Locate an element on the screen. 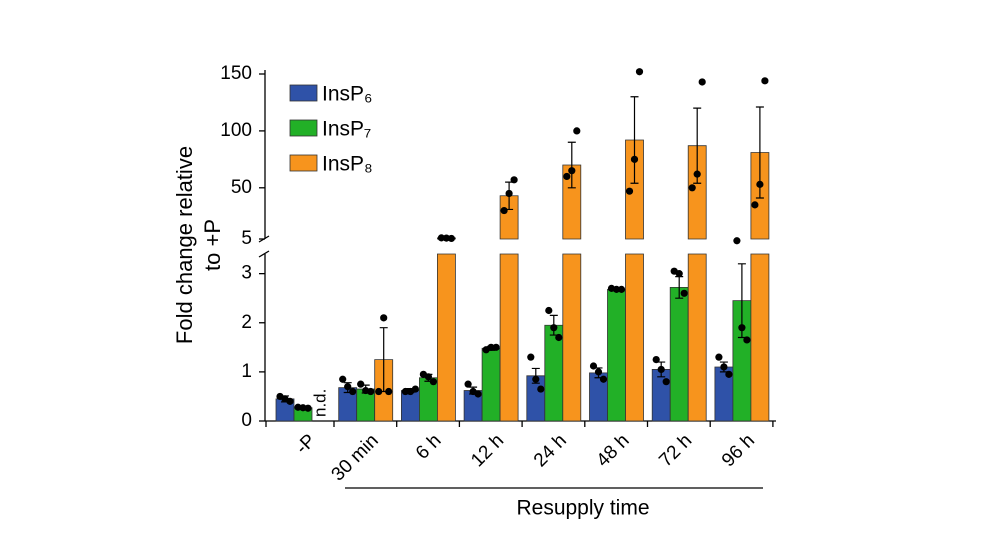 The width and height of the screenshot is (987, 555). y-tick-label: 150 is located at coordinates (236, 73).